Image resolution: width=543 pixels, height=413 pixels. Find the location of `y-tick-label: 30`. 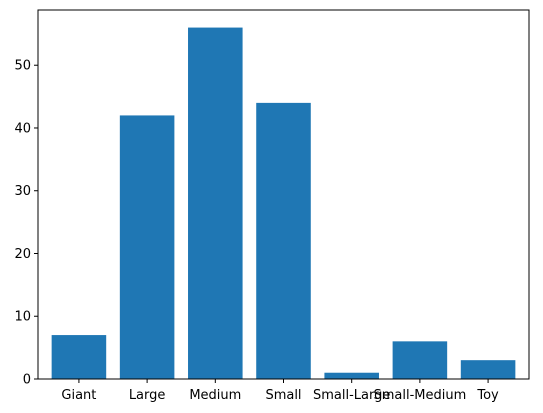

y-tick-label: 30 is located at coordinates (22, 191).